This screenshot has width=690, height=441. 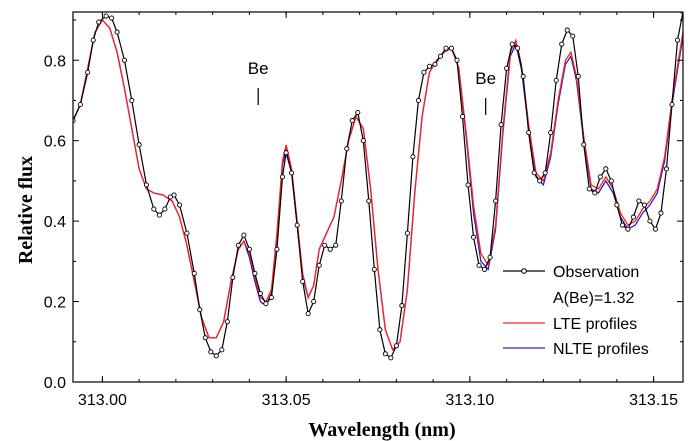 What do you see at coordinates (596, 272) in the screenshot?
I see `legend-label-observation: Observation` at bounding box center [596, 272].